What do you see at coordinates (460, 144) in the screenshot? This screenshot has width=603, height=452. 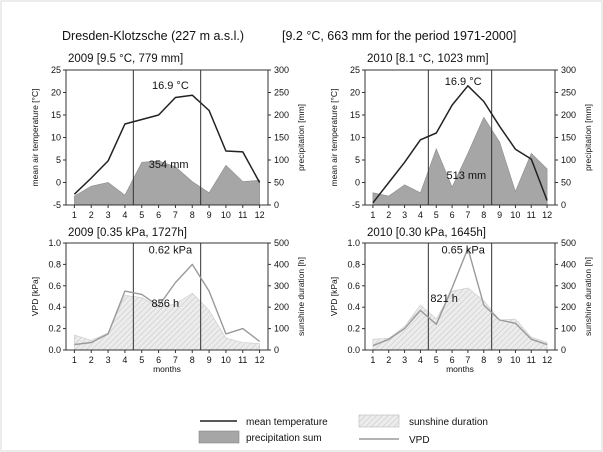 I see `temperature-line` at bounding box center [460, 144].